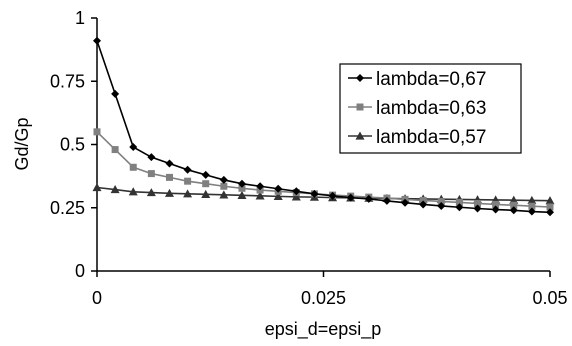 This screenshot has height=346, width=572. I want to click on legend-label: lambda=0,67, so click(431, 79).